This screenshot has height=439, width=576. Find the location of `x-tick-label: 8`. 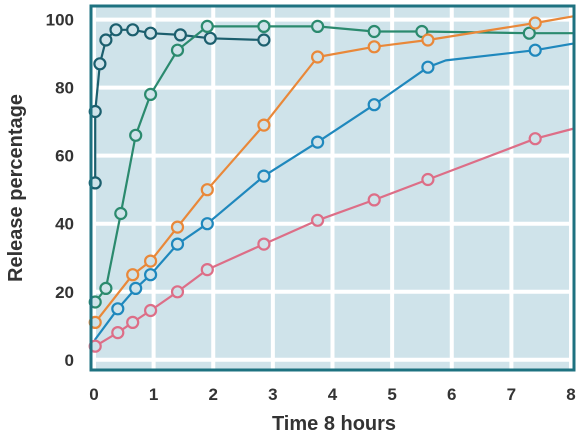

x-tick-label: 8 is located at coordinates (570, 394).